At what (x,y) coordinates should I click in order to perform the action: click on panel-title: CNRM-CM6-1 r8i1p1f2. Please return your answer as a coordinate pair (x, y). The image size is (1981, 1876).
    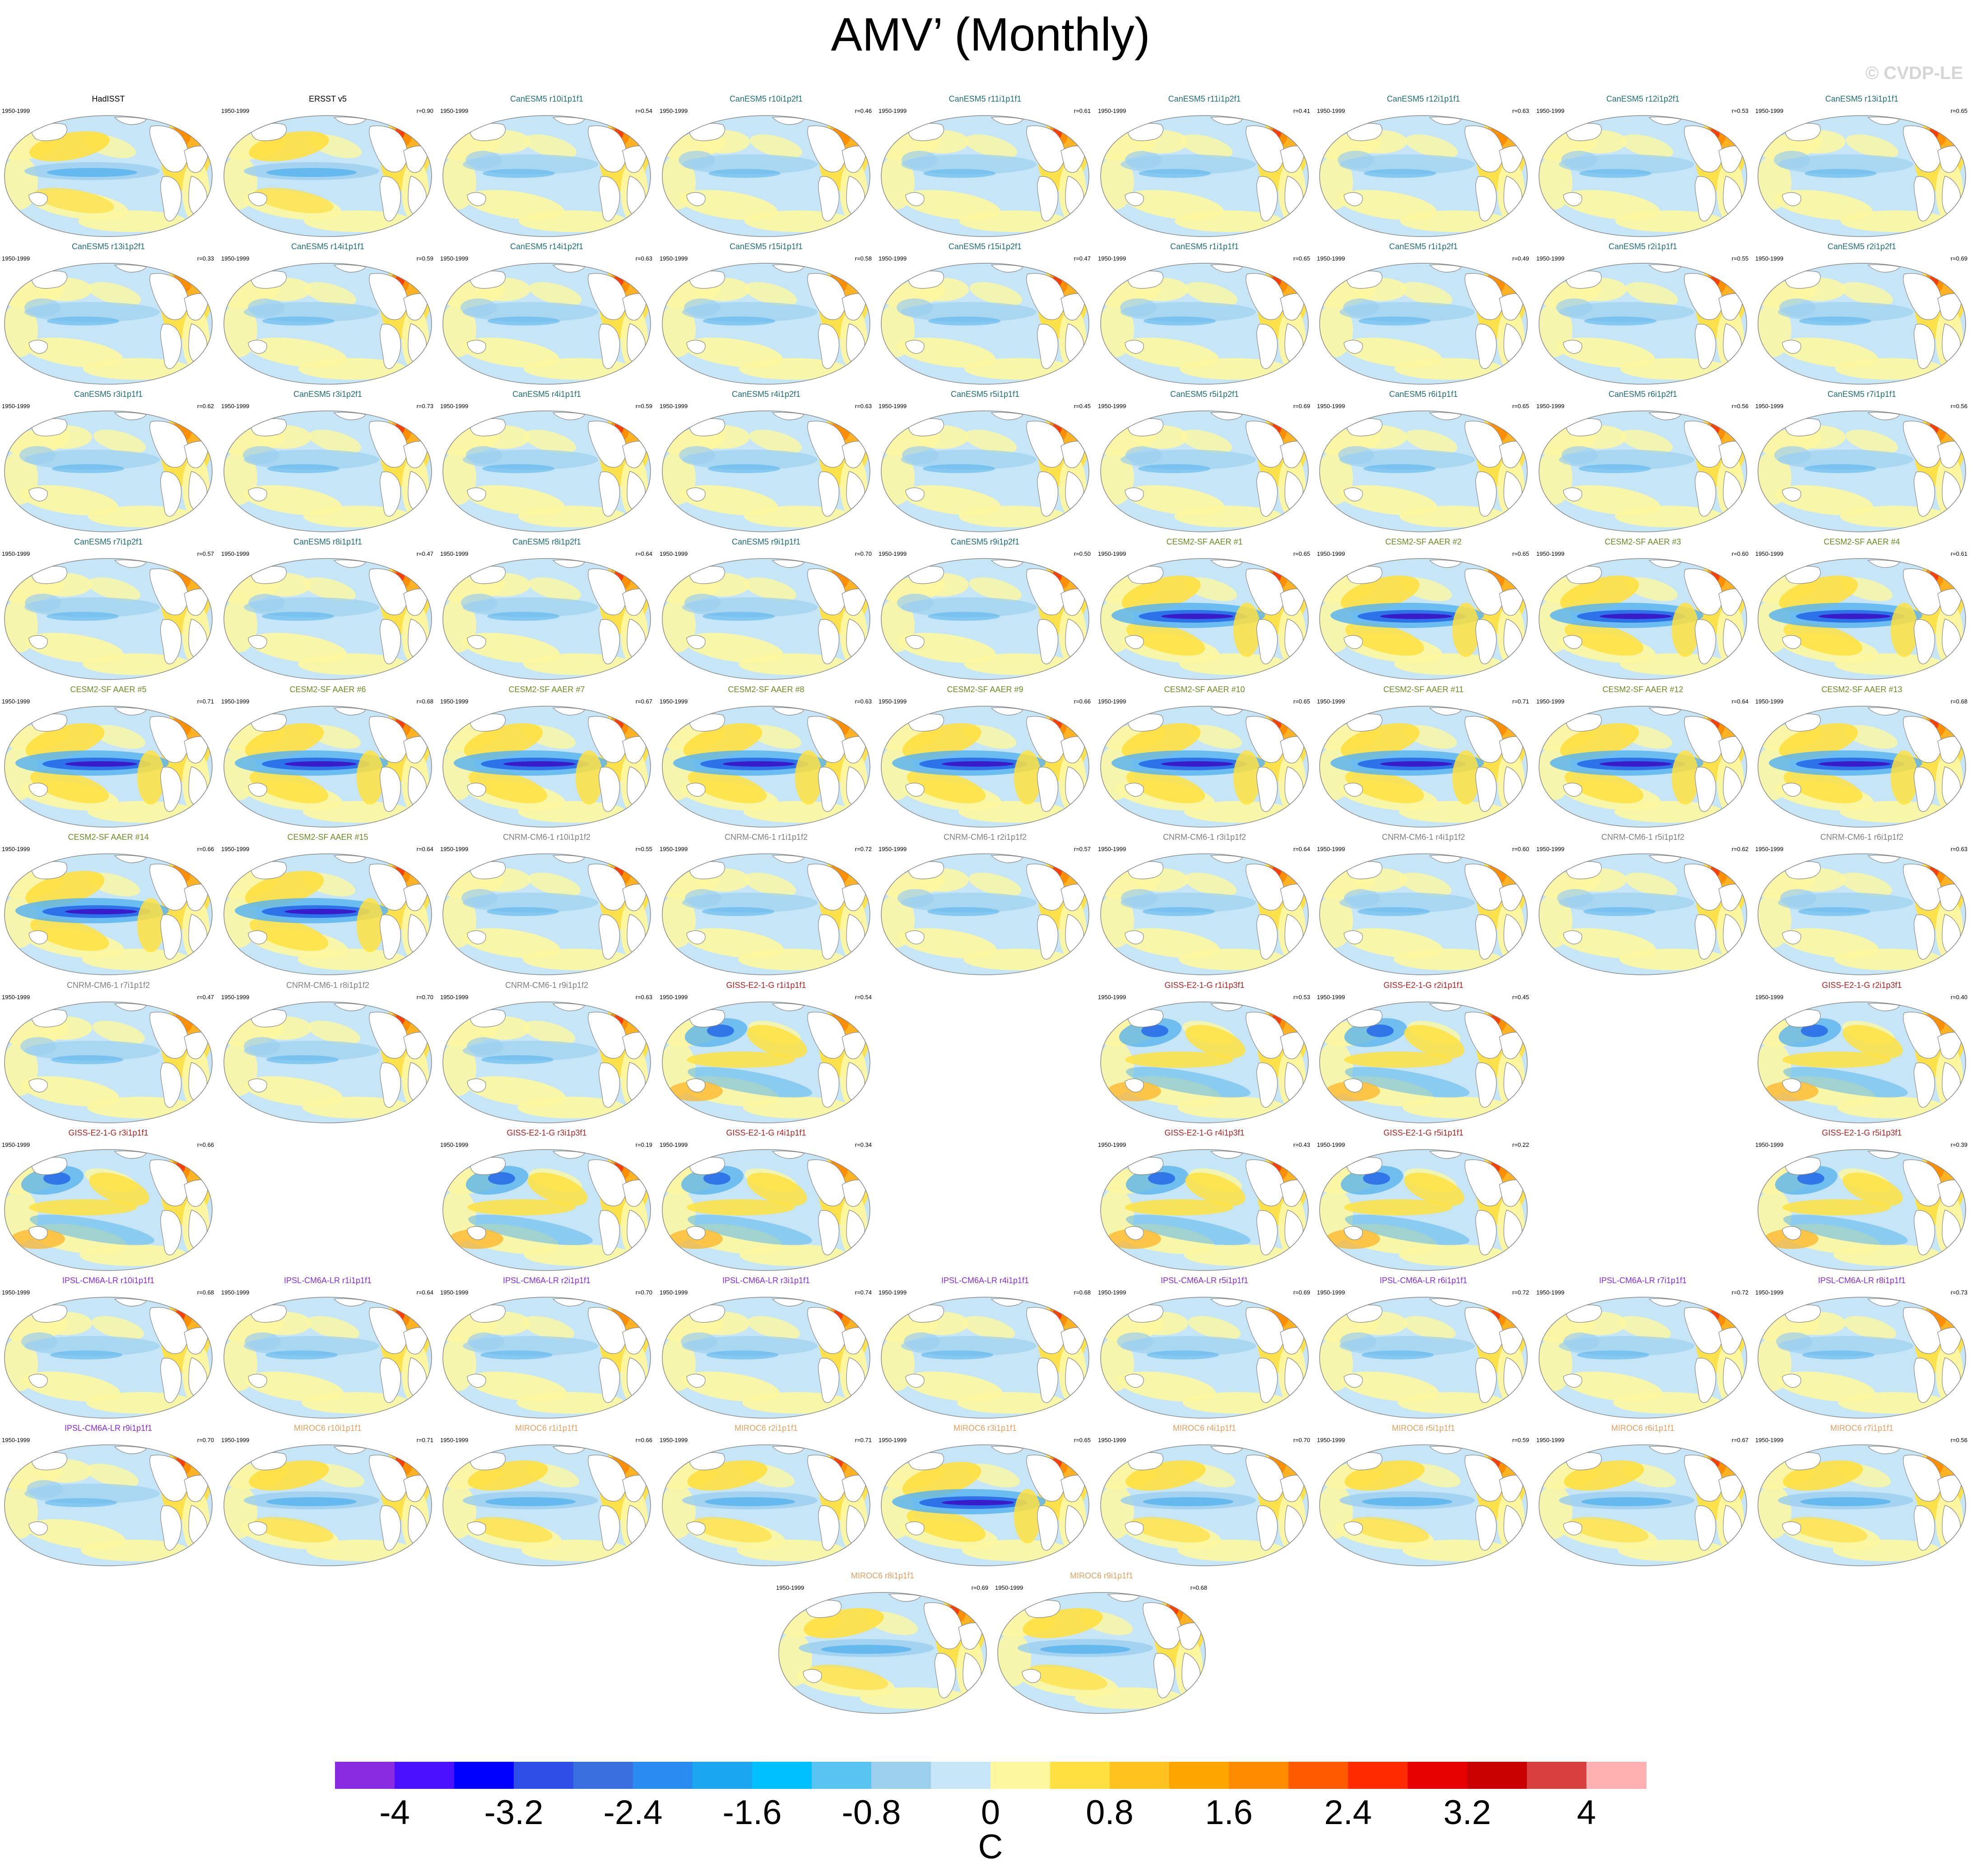
    Looking at the image, I should click on (328, 985).